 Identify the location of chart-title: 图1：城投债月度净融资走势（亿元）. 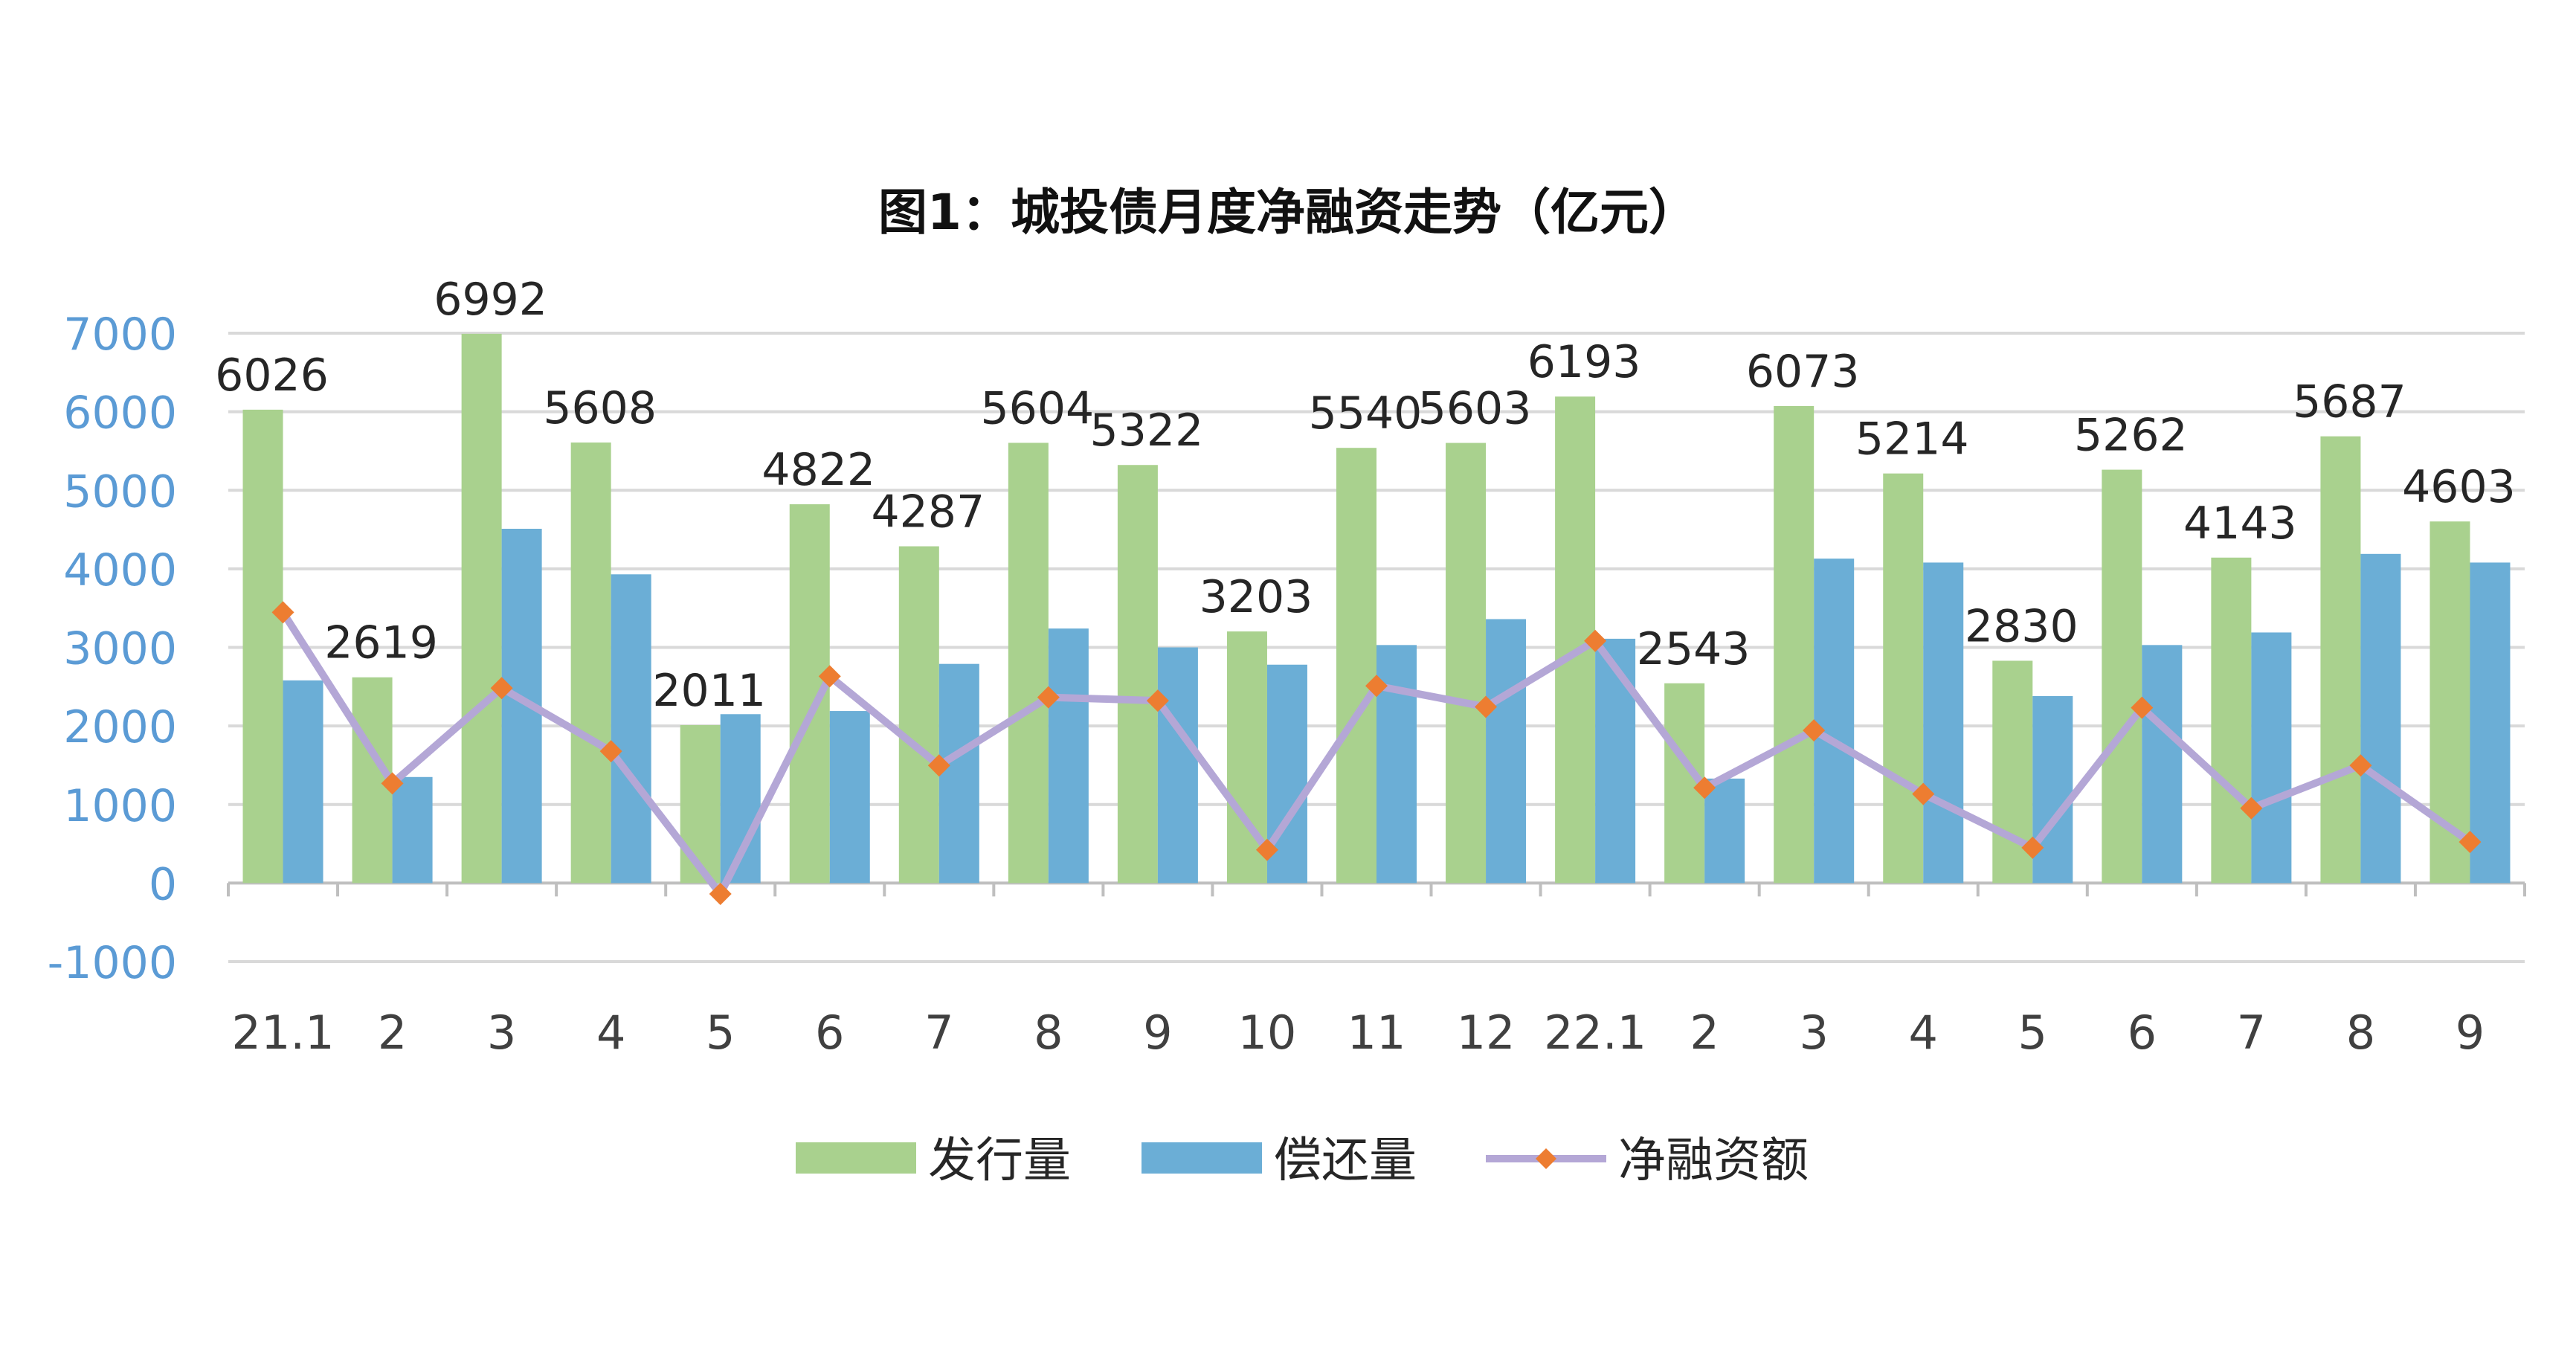
(1288, 212).